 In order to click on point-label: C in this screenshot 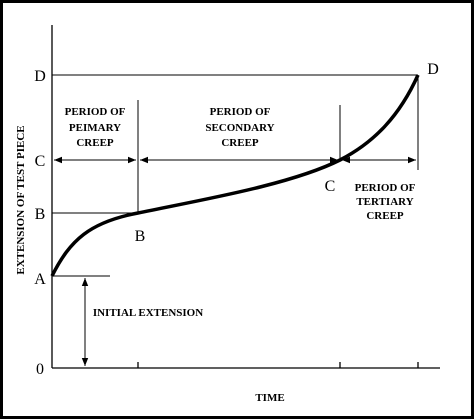, I will do `click(330, 186)`.